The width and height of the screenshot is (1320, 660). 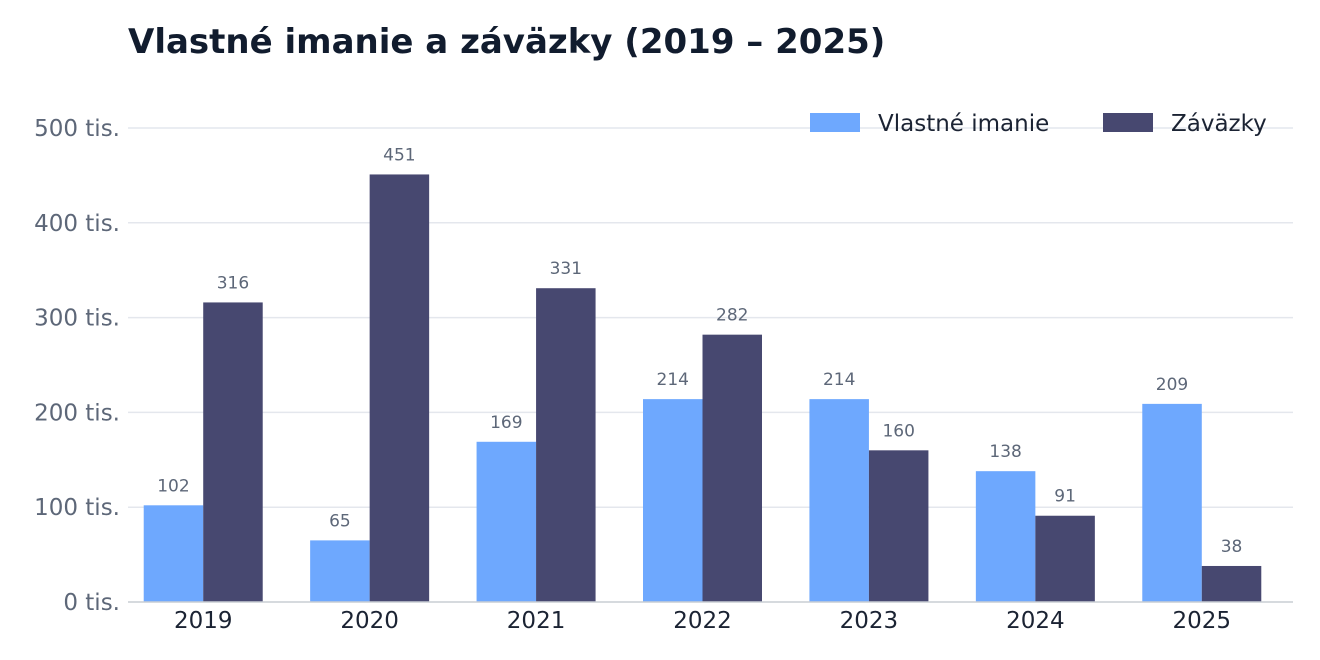 What do you see at coordinates (963, 124) in the screenshot?
I see `legend-label: Vlastné imanie` at bounding box center [963, 124].